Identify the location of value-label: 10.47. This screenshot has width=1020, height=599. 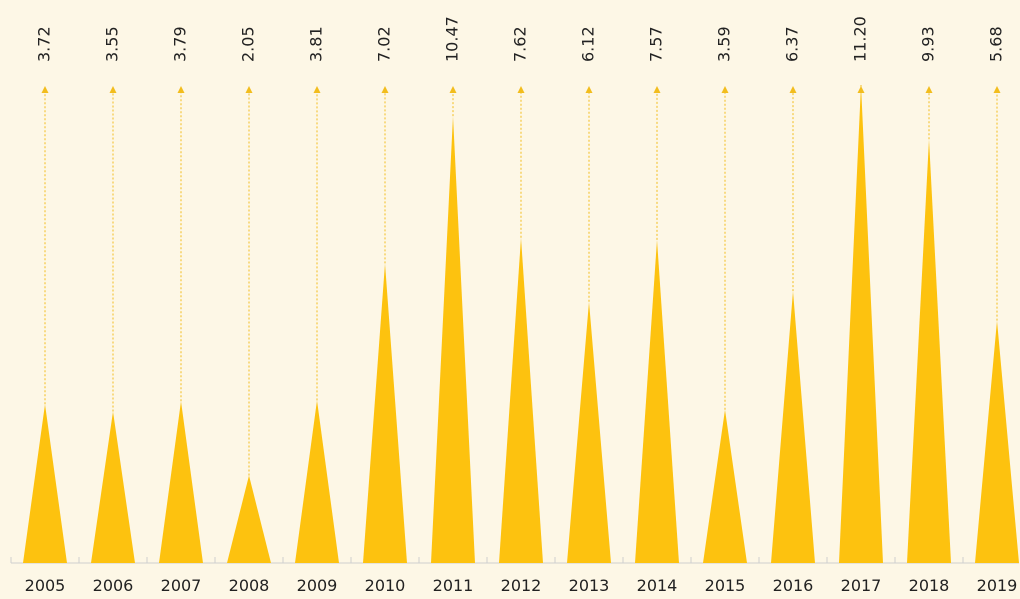
(452, 39).